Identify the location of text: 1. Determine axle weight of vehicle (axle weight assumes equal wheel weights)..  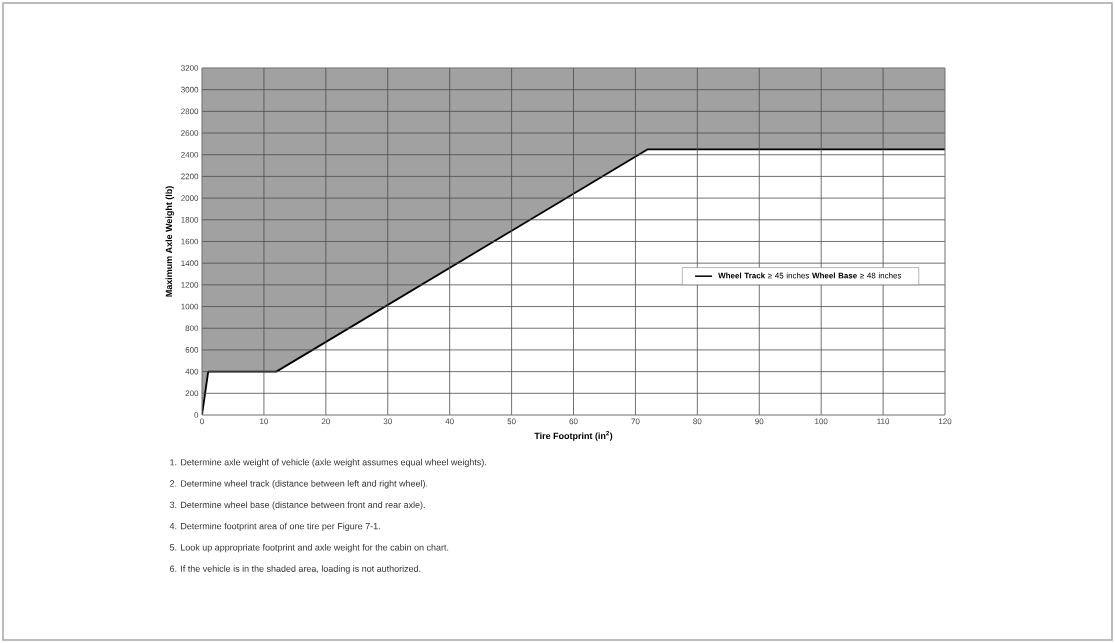
(328, 463).